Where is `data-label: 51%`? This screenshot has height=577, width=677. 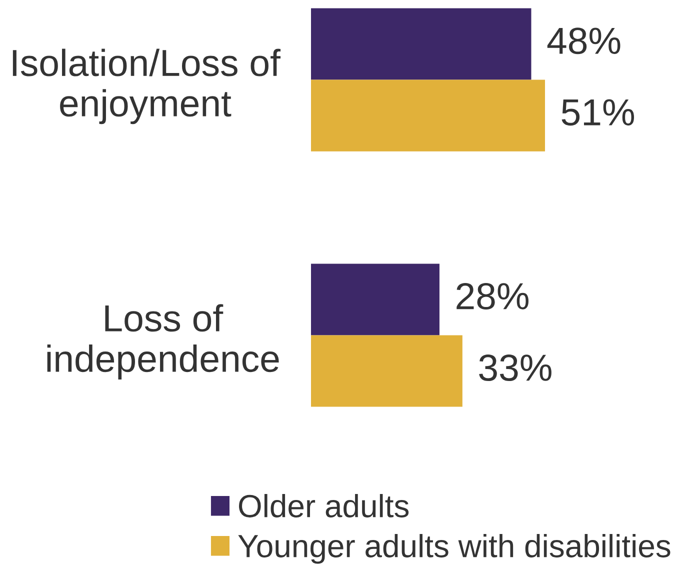 data-label: 51% is located at coordinates (598, 112).